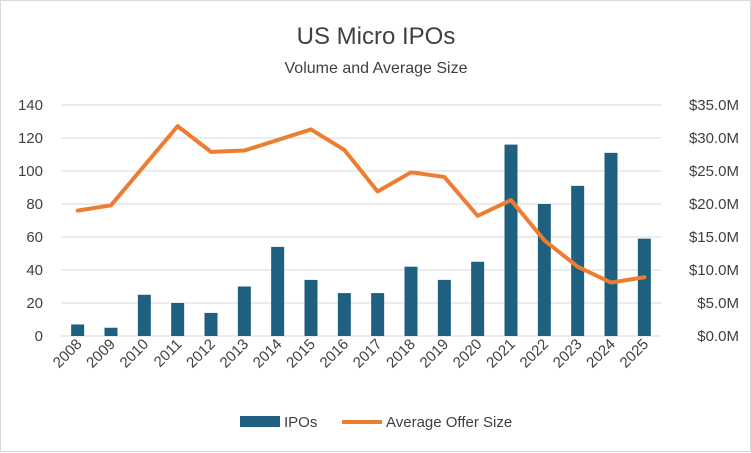 The height and width of the screenshot is (453, 751). What do you see at coordinates (714, 204) in the screenshot?
I see `right-tick-label: $20.0M` at bounding box center [714, 204].